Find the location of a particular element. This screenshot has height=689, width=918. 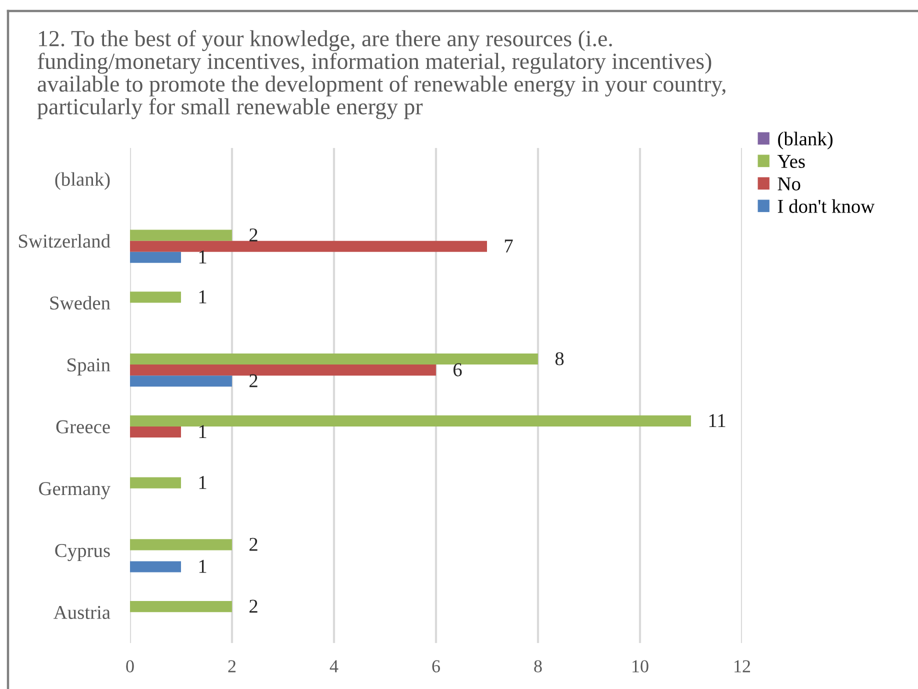

data-label: 8 is located at coordinates (559, 359).